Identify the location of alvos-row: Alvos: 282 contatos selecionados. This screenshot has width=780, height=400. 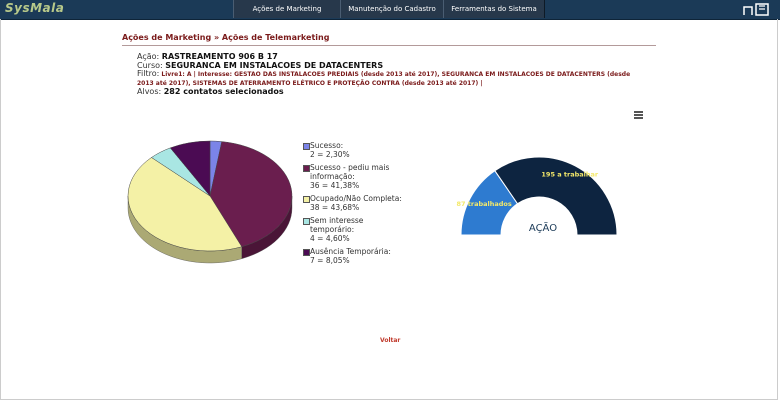
(210, 91).